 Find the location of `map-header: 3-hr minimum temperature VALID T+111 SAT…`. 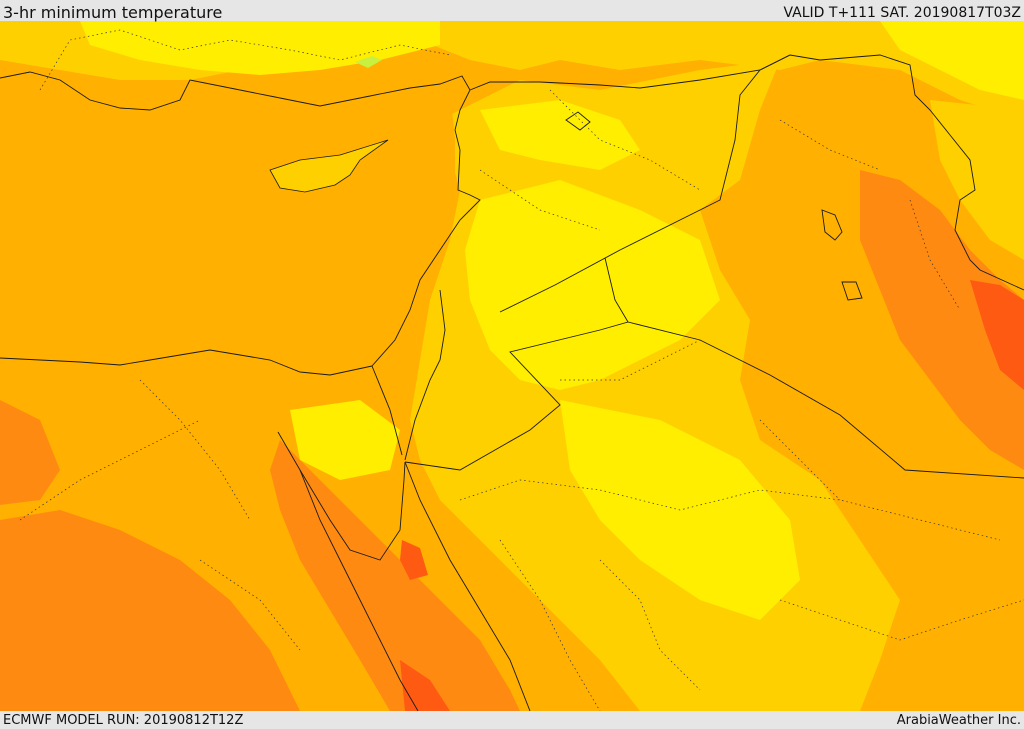

map-header: 3-hr minimum temperature VALID T+111 SAT… is located at coordinates (512, 11).